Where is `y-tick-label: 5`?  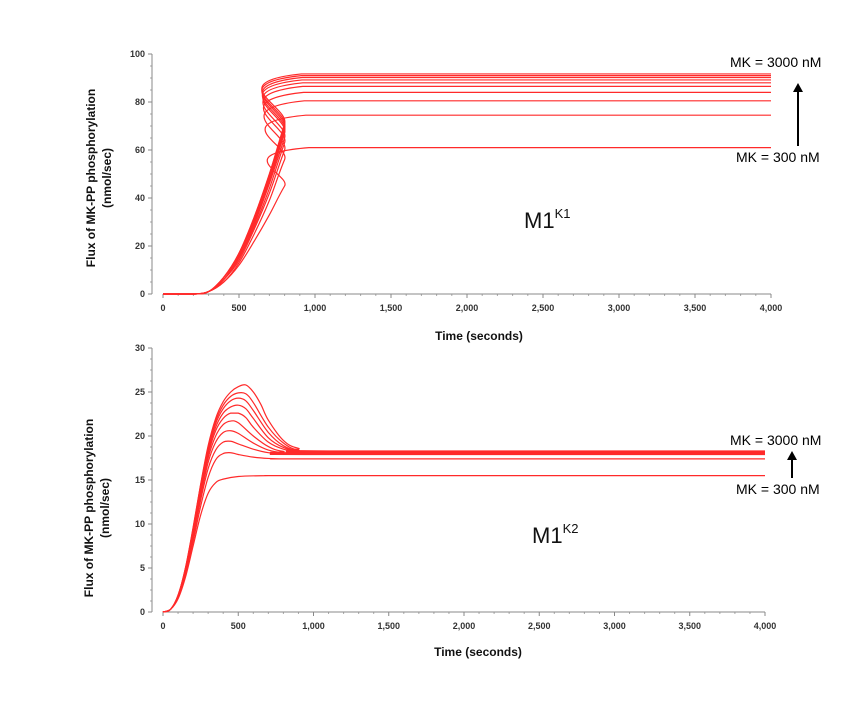
y-tick-label: 5 is located at coordinates (142, 568).